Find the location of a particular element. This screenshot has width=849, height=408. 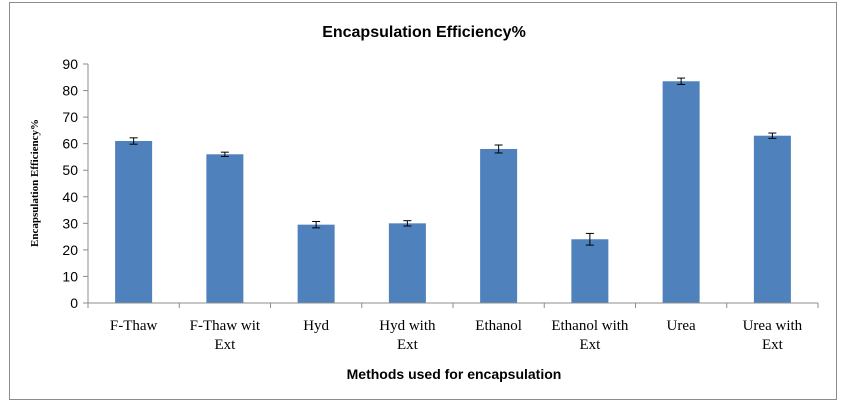

x-tick-label: Hyd is located at coordinates (316, 326).